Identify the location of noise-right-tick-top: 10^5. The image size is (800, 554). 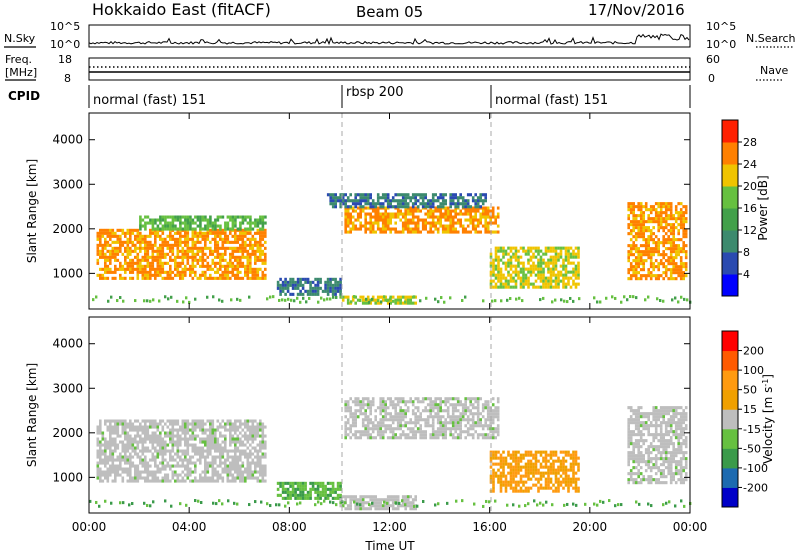
(721, 26).